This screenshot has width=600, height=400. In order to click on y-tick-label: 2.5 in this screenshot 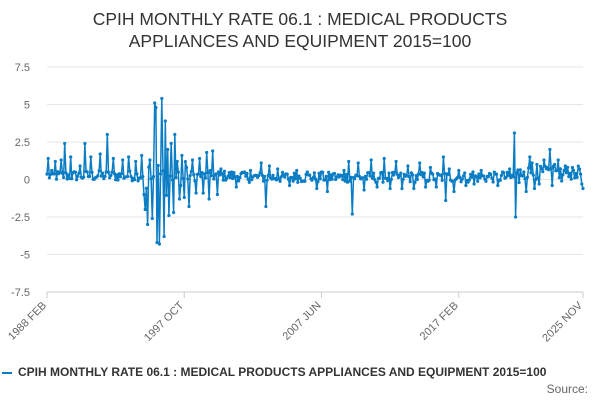, I will do `click(22, 143)`.